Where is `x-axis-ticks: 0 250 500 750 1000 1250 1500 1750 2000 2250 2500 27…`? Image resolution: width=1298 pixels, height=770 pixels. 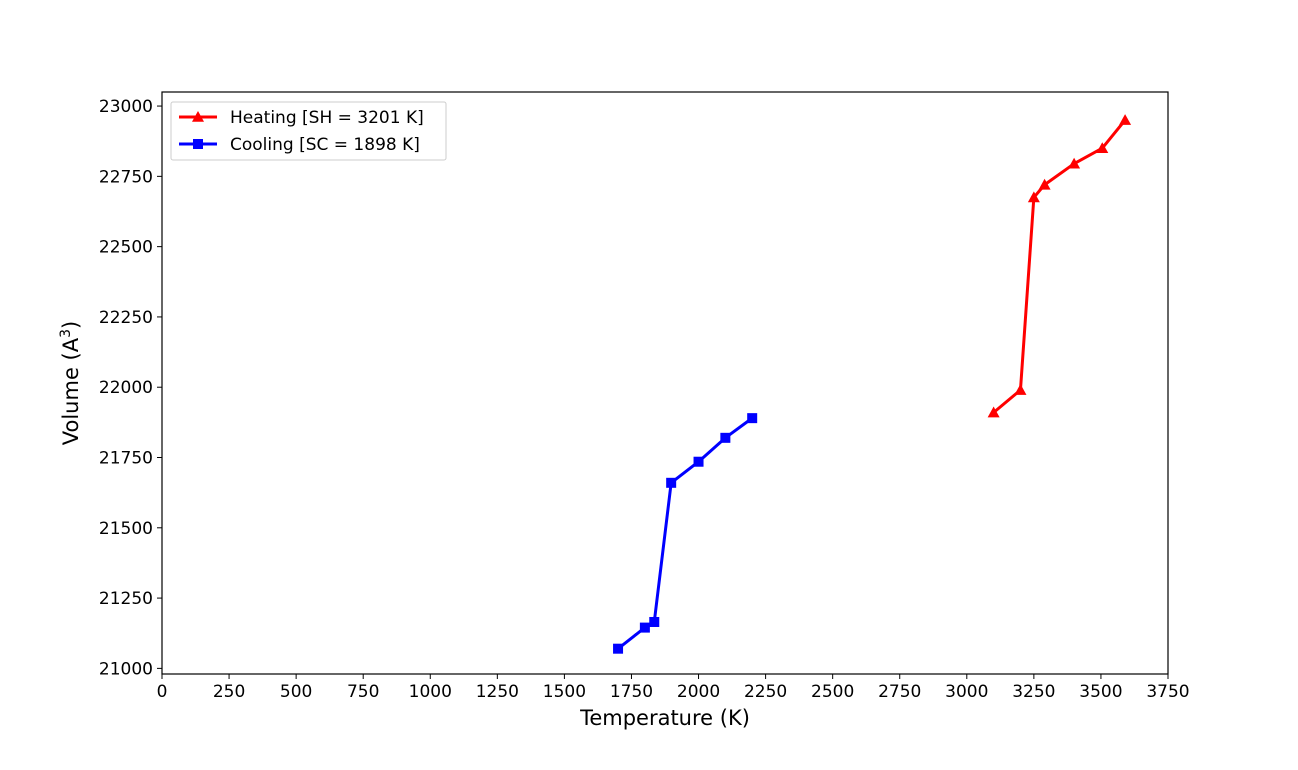
x-axis-ticks: 0 250 500 750 1000 1250 1500 1750 2000 2250 2500 27… is located at coordinates (673, 688).